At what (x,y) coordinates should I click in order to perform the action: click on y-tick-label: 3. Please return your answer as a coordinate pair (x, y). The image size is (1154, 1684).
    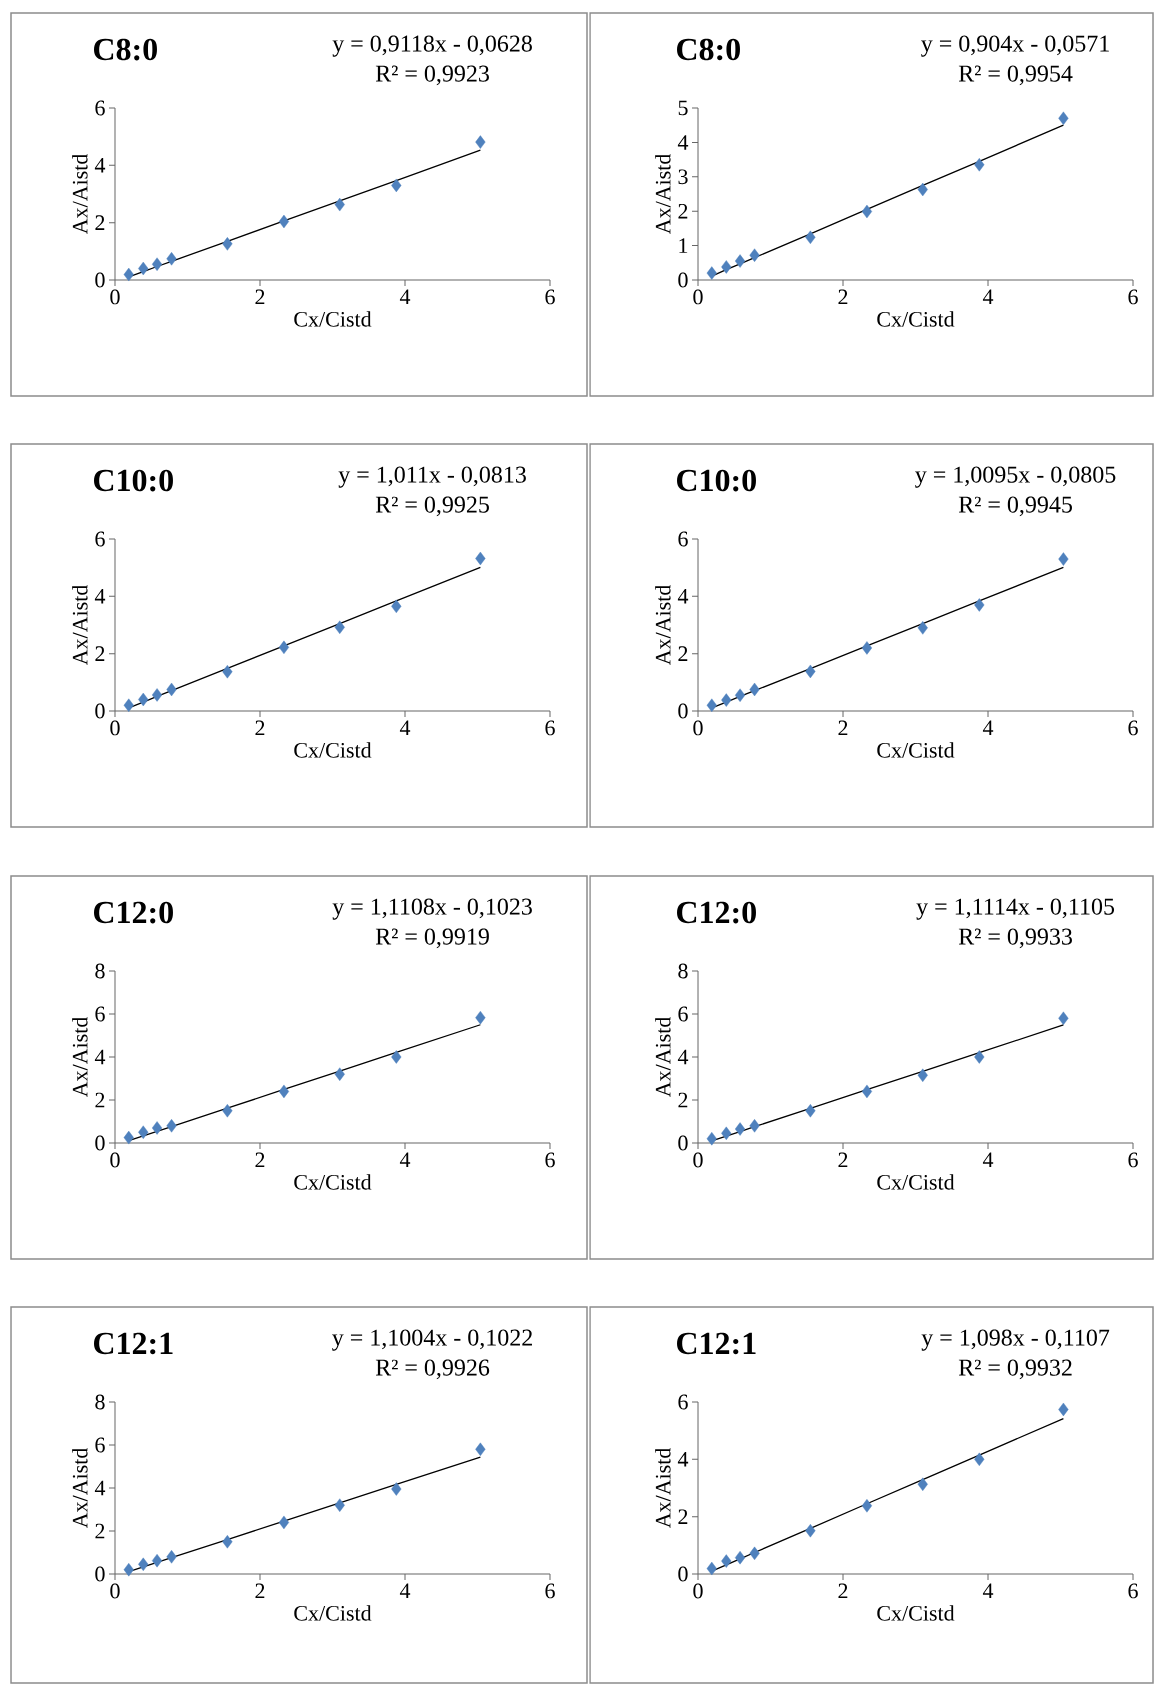
    Looking at the image, I should click on (683, 177).